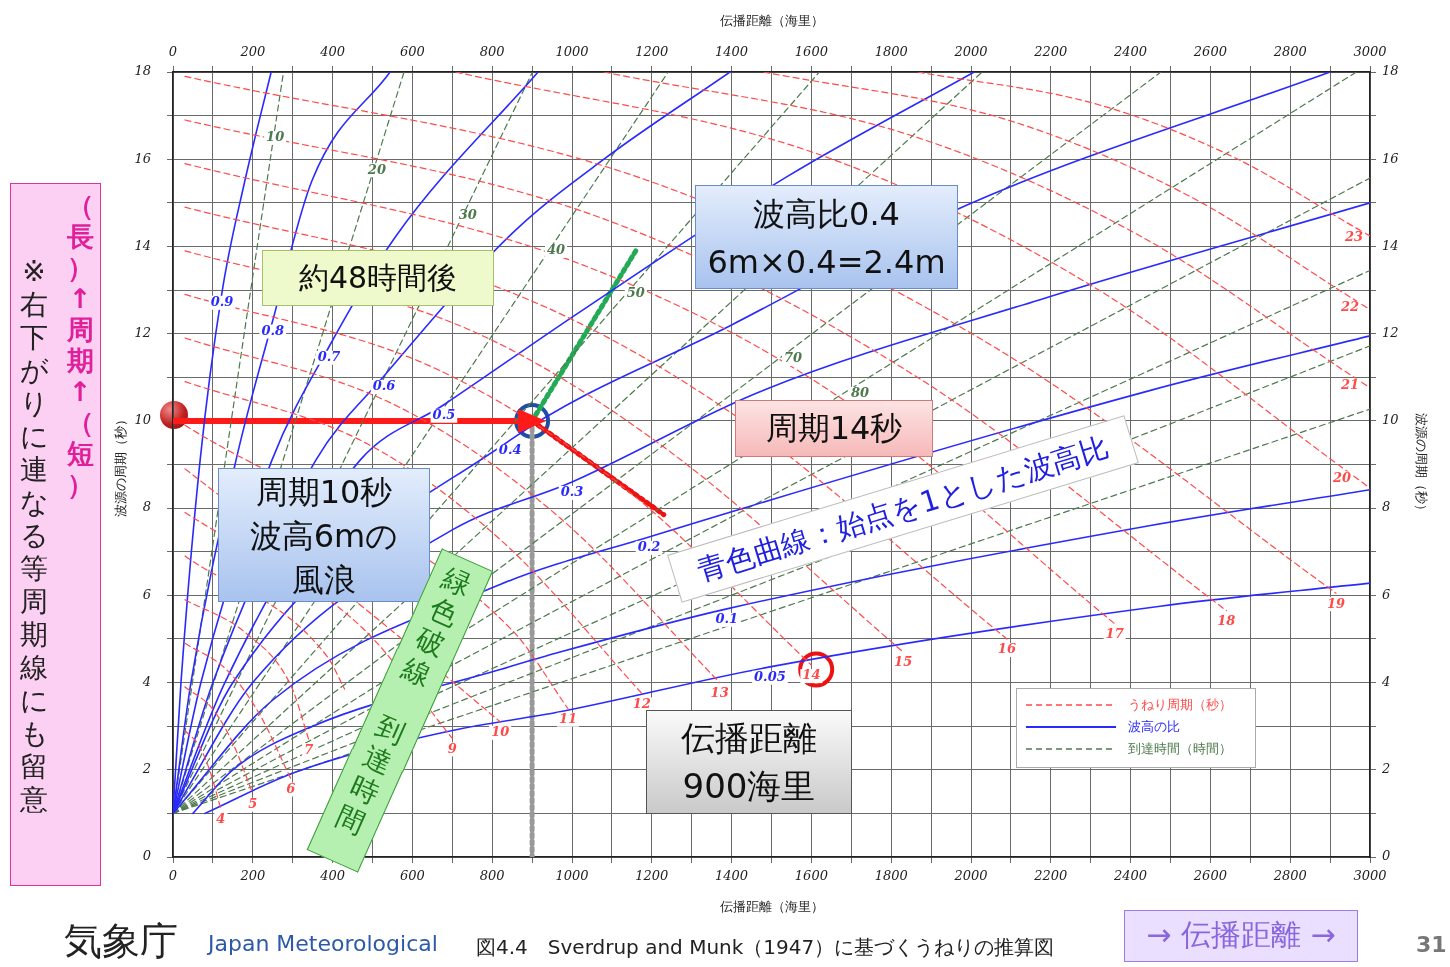 This screenshot has width=1450, height=967. I want to click on y2-tick-label: 12, so click(1390, 333).